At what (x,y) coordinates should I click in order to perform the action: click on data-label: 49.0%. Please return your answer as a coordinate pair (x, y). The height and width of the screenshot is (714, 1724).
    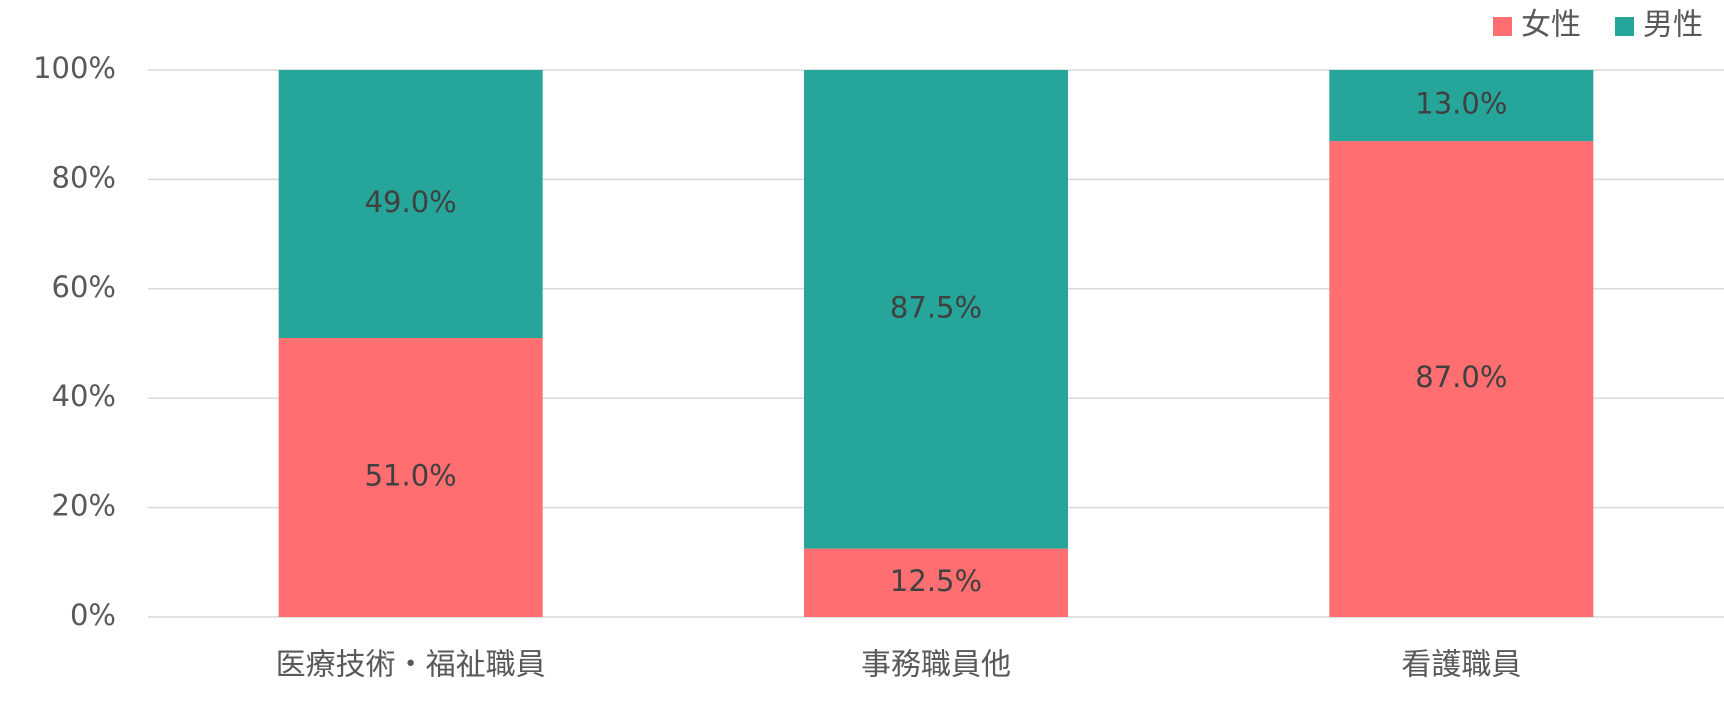
    Looking at the image, I should click on (411, 202).